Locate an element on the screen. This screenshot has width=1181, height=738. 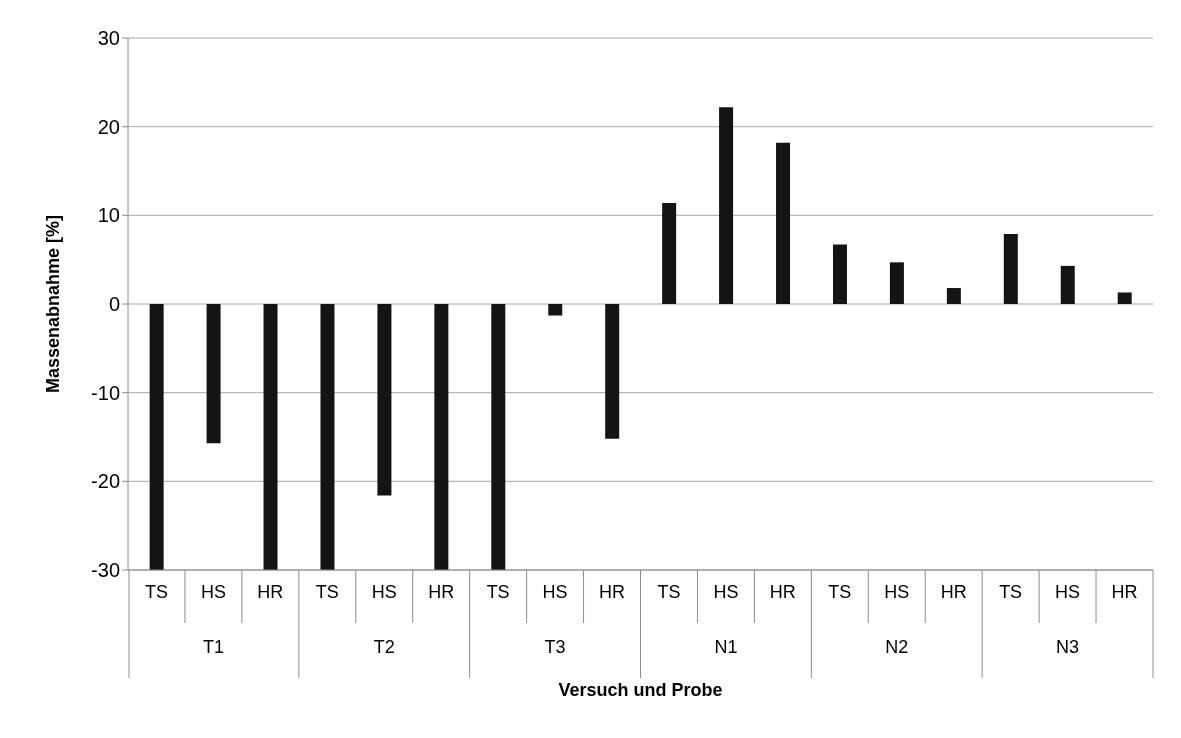
y-tick-label: -20 is located at coordinates (105, 481).